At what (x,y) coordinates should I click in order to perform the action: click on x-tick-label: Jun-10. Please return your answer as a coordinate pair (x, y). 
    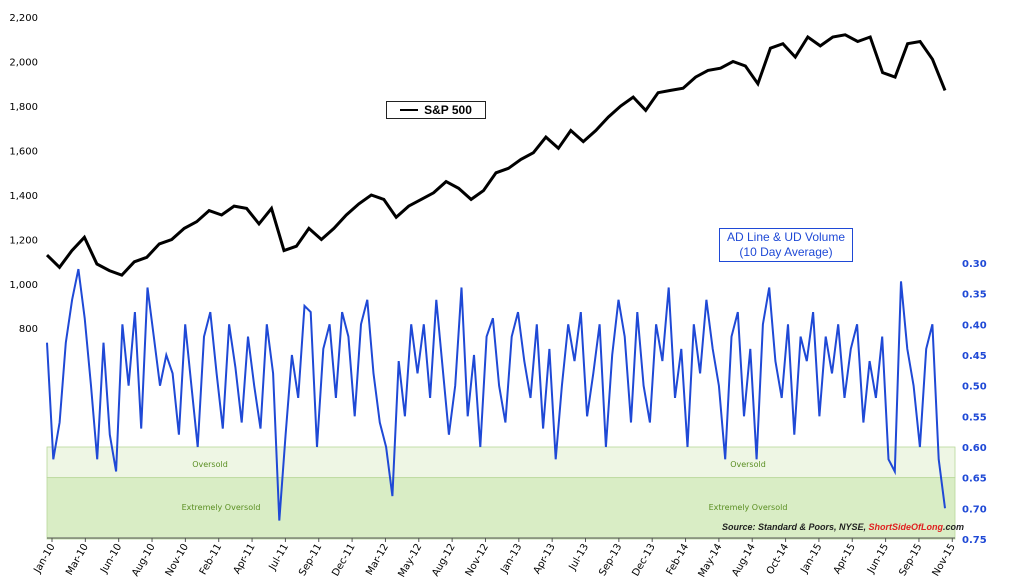
    Looking at the image, I should click on (111, 559).